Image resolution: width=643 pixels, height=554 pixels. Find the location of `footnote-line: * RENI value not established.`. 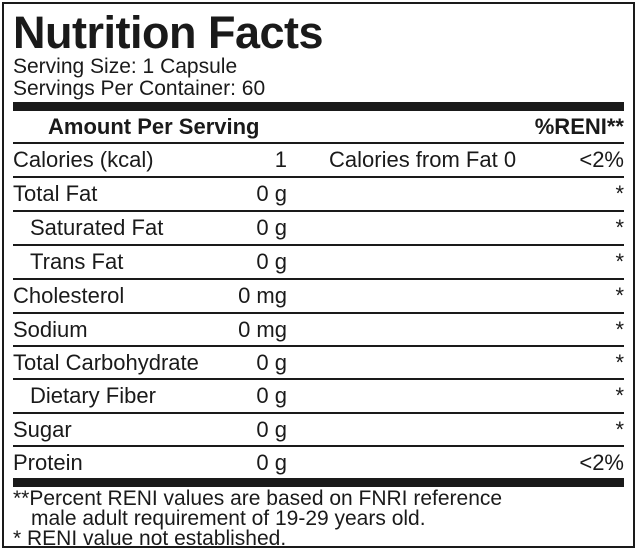

footnote-line: * RENI value not established. is located at coordinates (150, 538).